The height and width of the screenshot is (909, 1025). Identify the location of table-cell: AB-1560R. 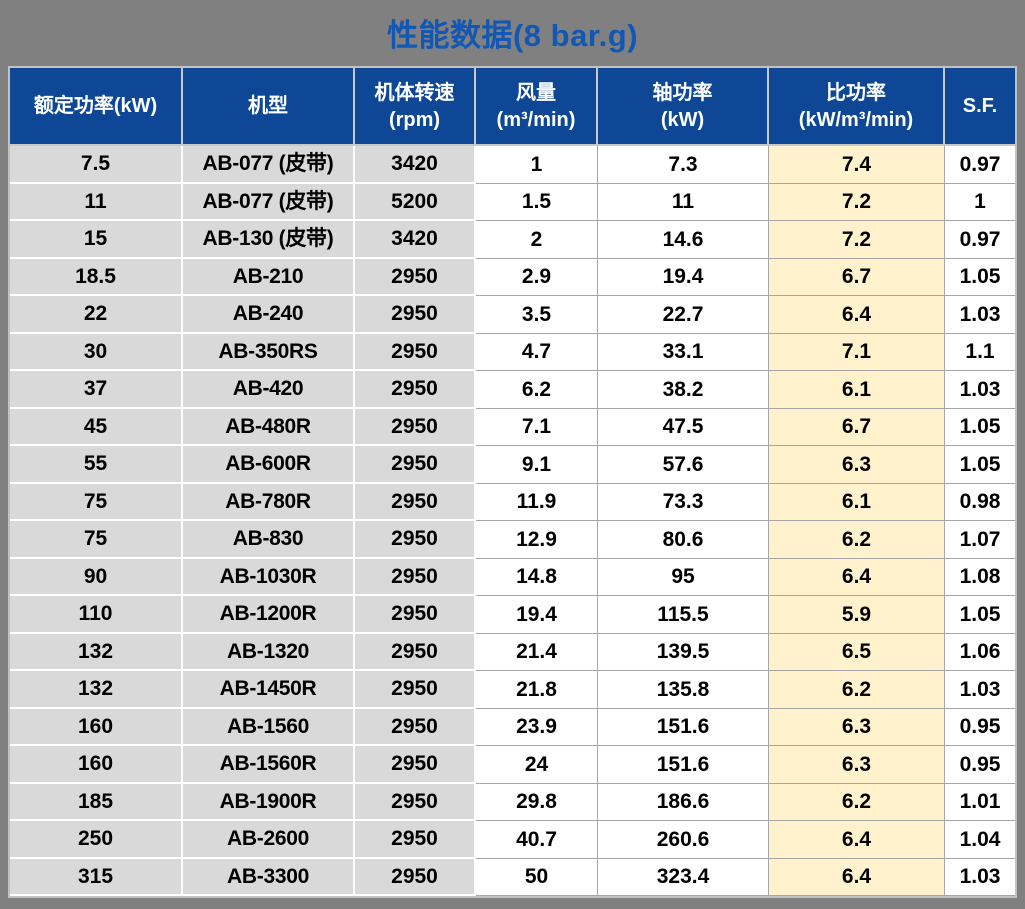
(269, 765).